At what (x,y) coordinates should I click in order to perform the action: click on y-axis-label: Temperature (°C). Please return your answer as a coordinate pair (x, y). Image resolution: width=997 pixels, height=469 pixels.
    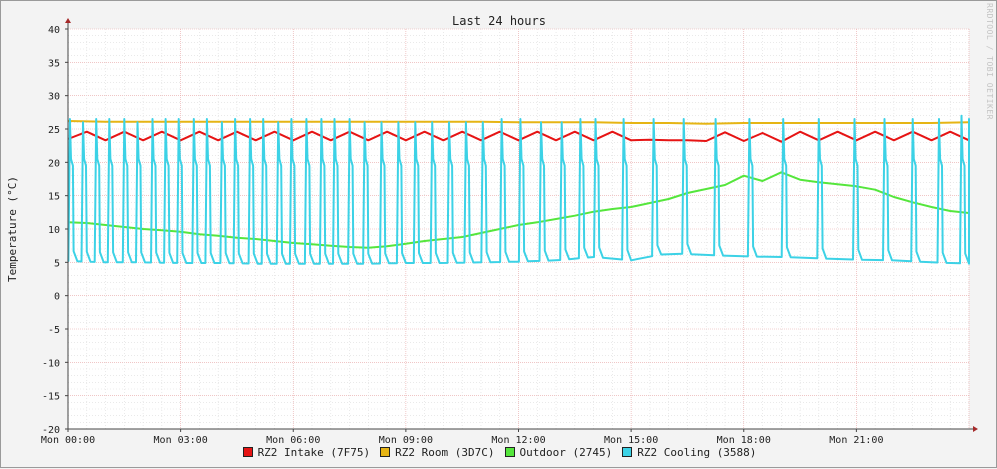
    Looking at the image, I should click on (12, 229).